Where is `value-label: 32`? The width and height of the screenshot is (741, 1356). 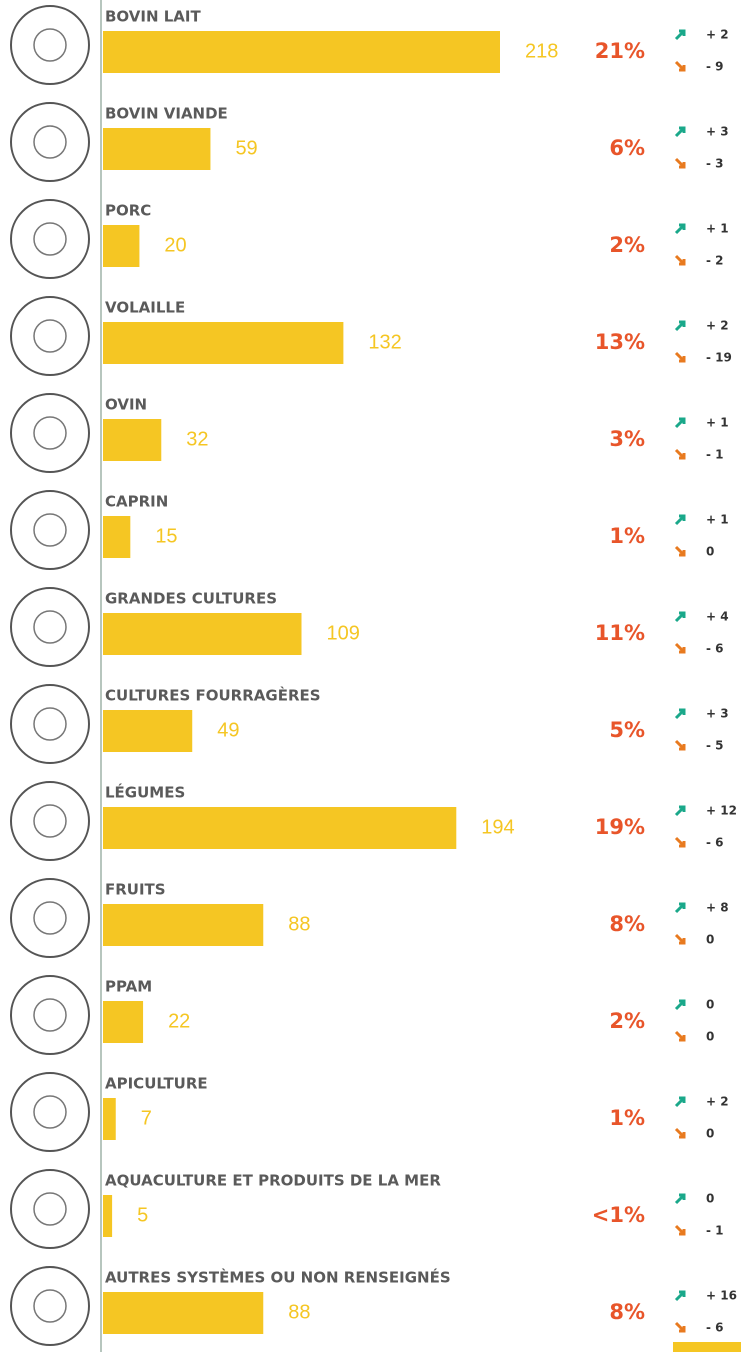 value-label: 32 is located at coordinates (197, 439).